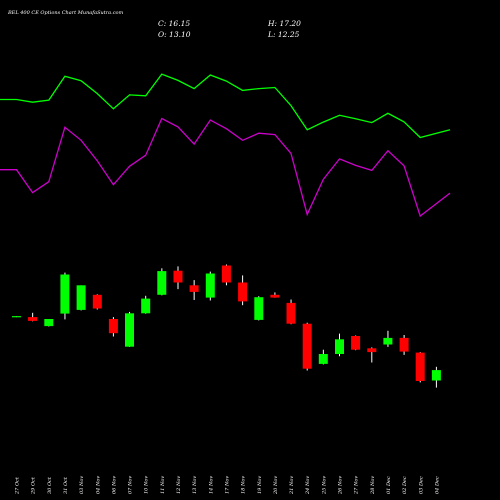 The width and height of the screenshot is (500, 500). Describe the element at coordinates (308, 485) in the screenshot. I see `x-tick-label: 24 Nov` at that location.